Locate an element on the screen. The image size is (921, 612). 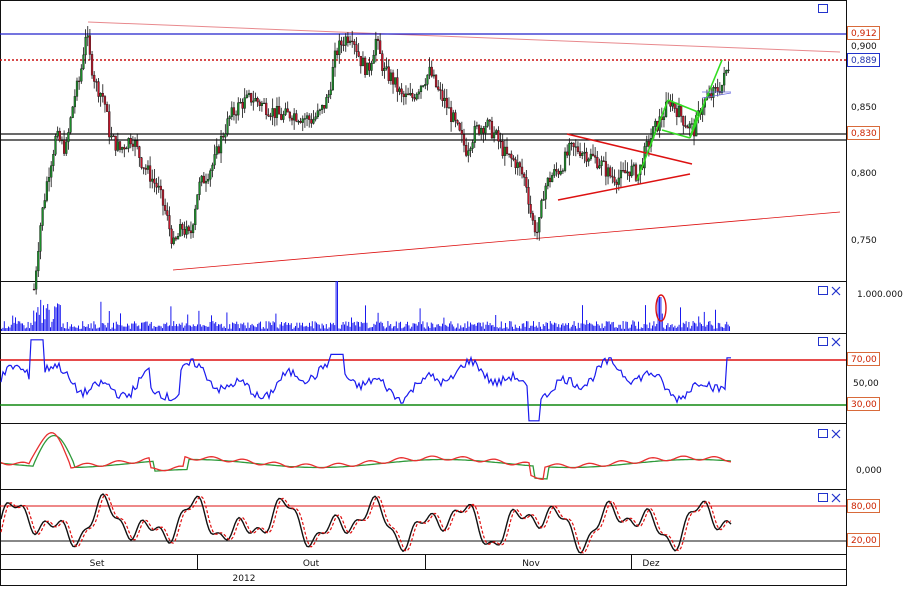
rsi-tick-50: 50,00 is located at coordinates (866, 384).